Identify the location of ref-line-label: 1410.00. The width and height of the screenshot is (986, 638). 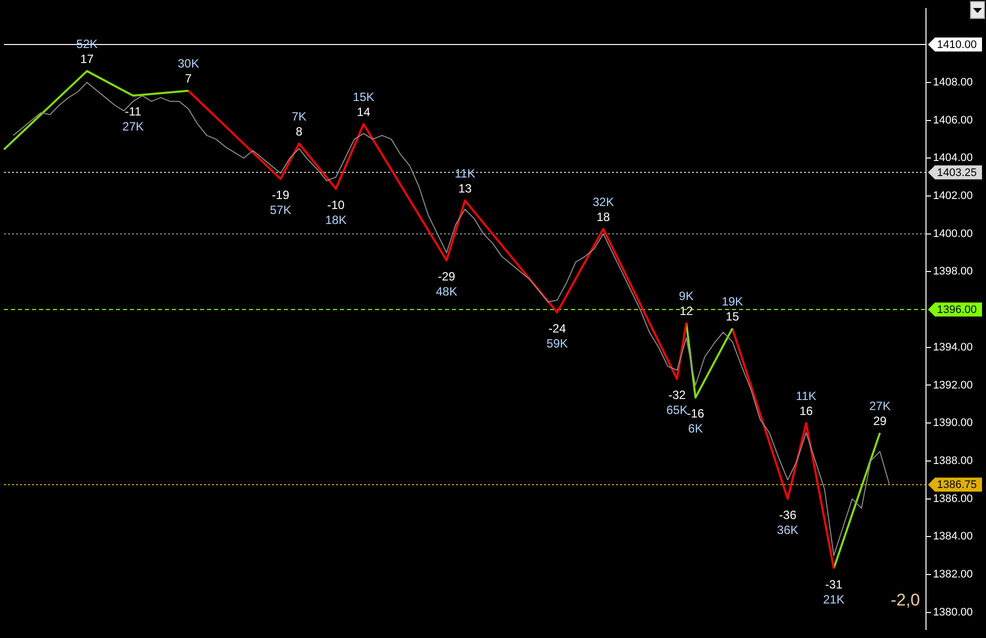
(957, 45).